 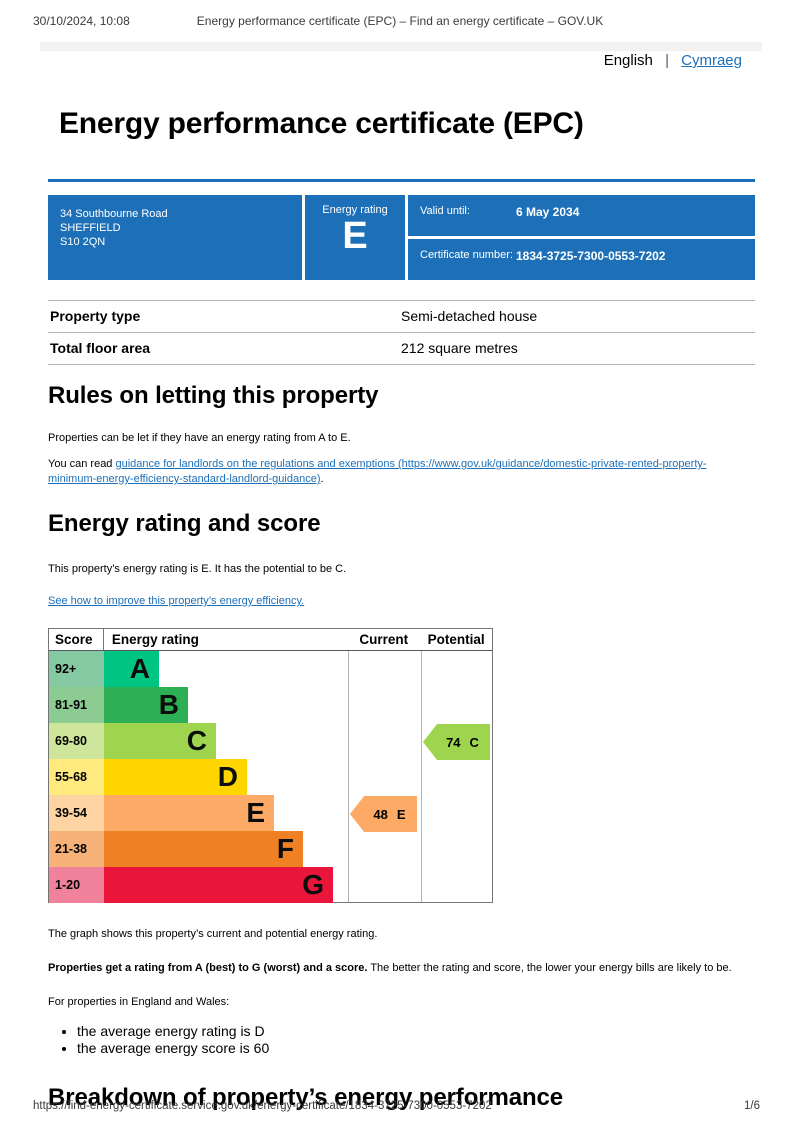 What do you see at coordinates (203, 849) in the screenshot?
I see `epc-band-bar-f: F` at bounding box center [203, 849].